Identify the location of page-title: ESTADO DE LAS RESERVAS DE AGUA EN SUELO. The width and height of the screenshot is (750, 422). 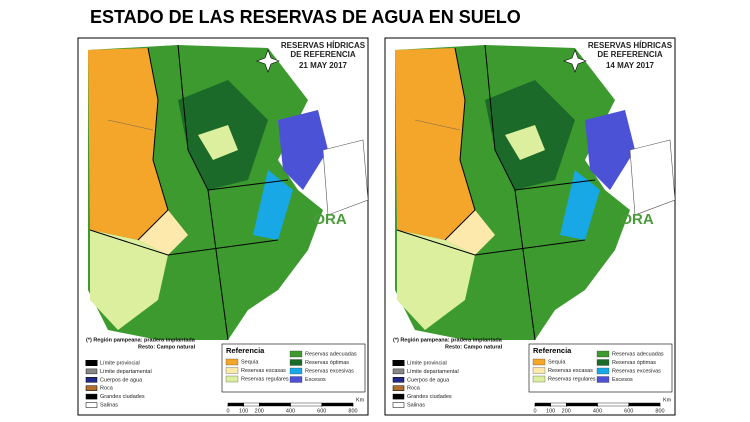
(305, 17).